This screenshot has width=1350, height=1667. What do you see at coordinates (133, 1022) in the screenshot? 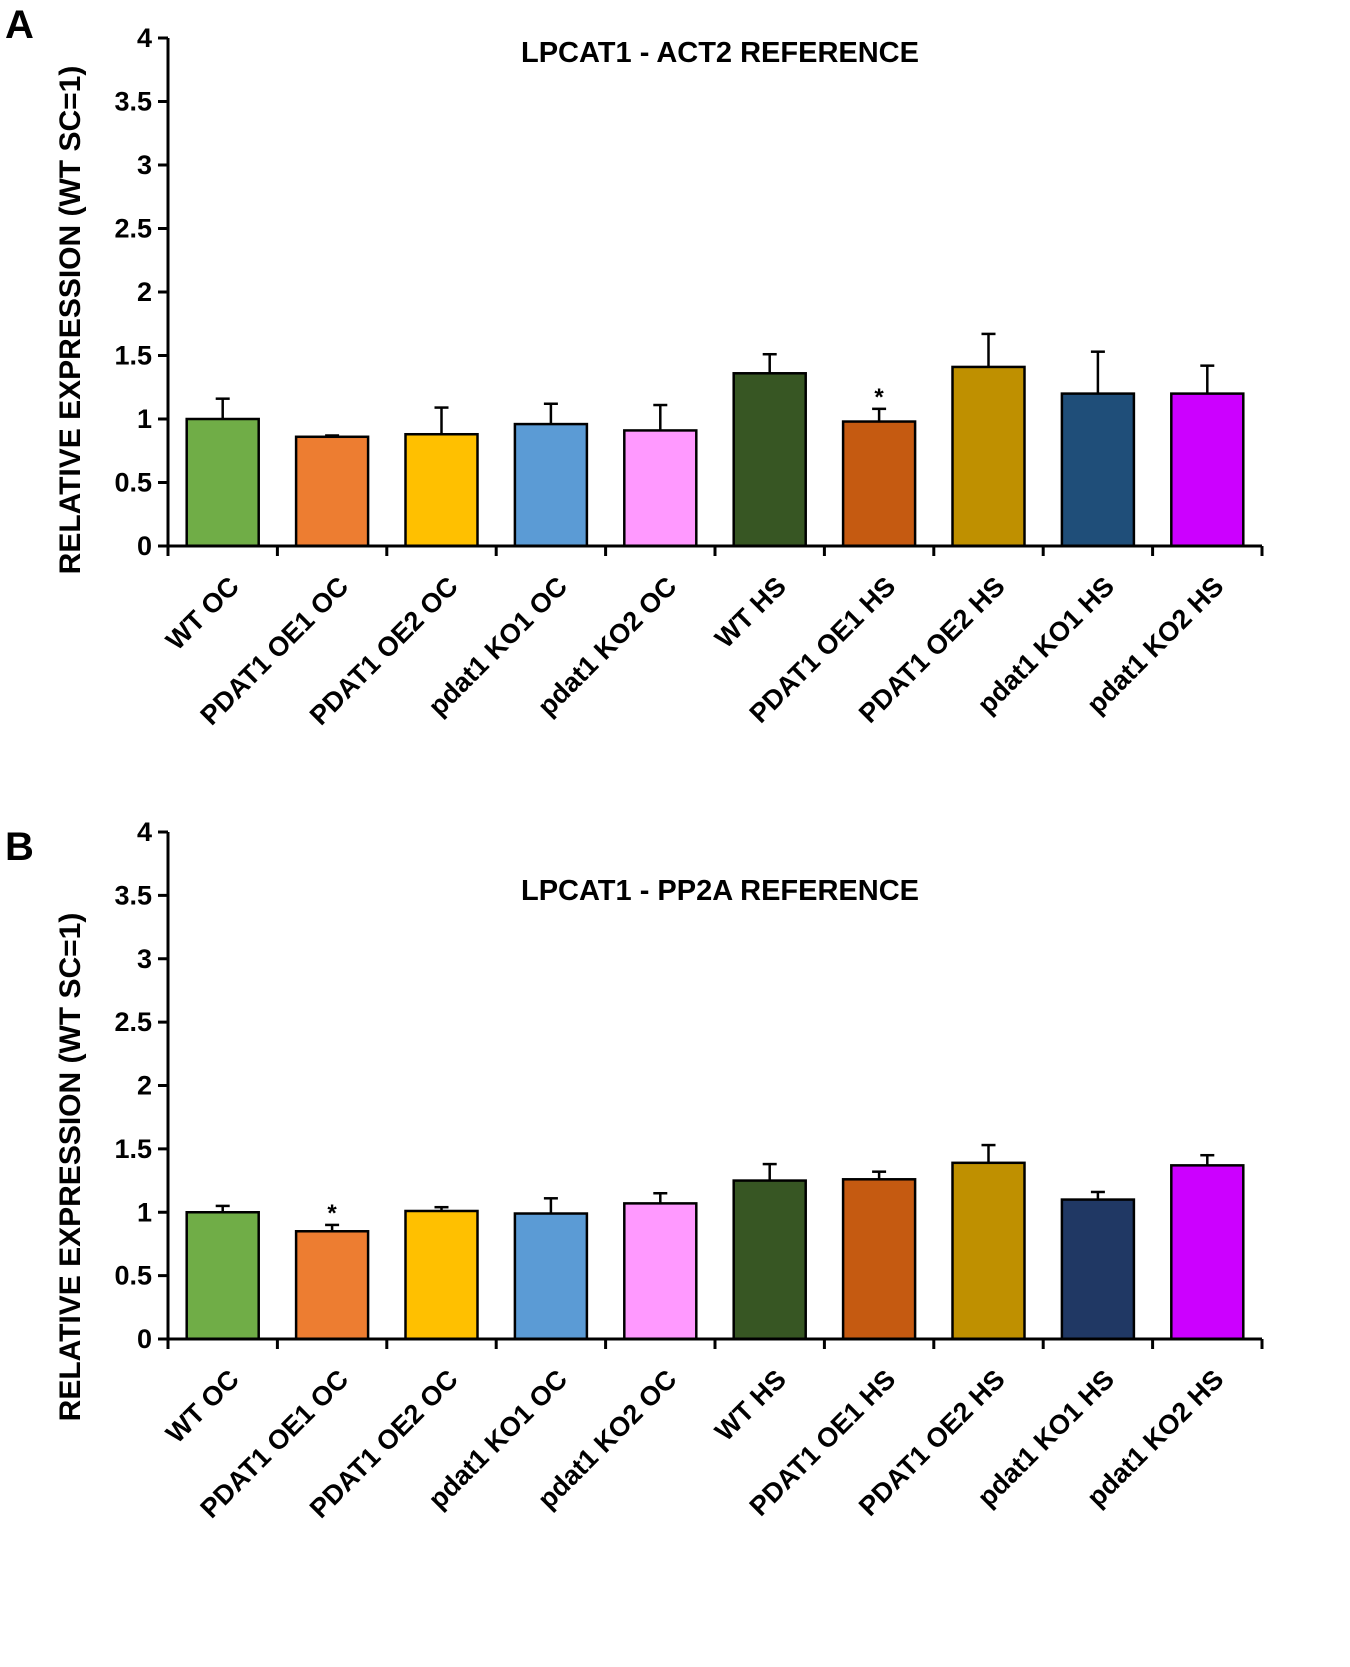
I see `panel-b-y-tick-label: 2.5` at bounding box center [133, 1022].